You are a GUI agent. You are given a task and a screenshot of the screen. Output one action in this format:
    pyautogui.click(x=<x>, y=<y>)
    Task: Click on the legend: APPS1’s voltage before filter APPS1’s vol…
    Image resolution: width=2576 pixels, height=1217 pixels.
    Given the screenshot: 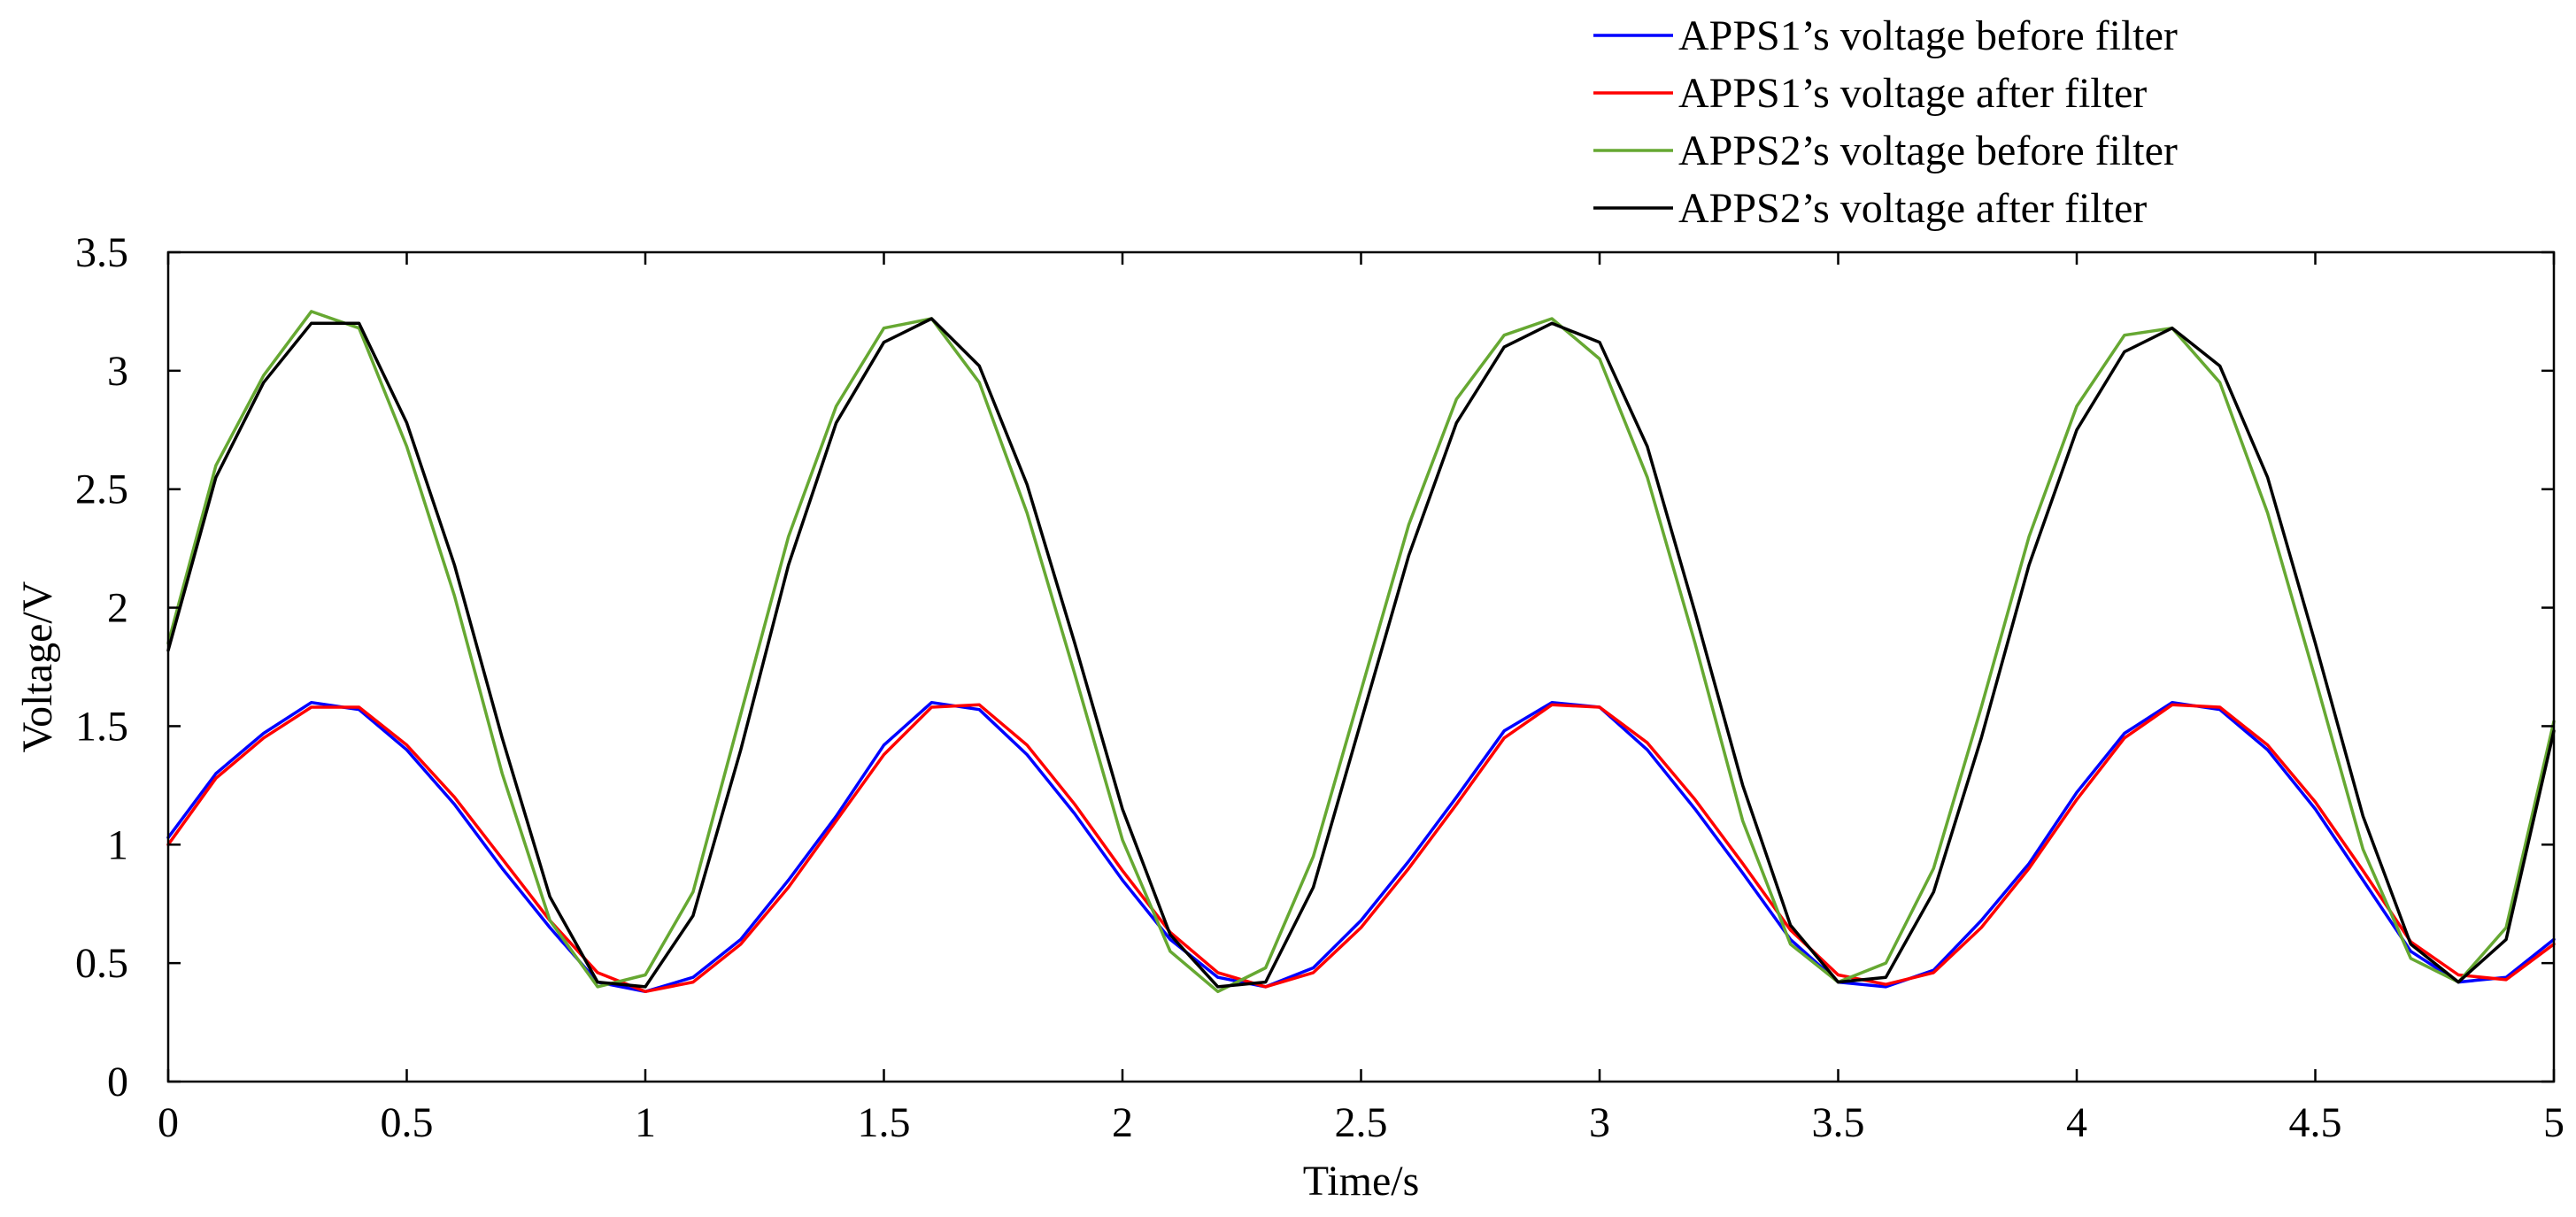 What is the action you would take?
    pyautogui.click(x=1885, y=122)
    